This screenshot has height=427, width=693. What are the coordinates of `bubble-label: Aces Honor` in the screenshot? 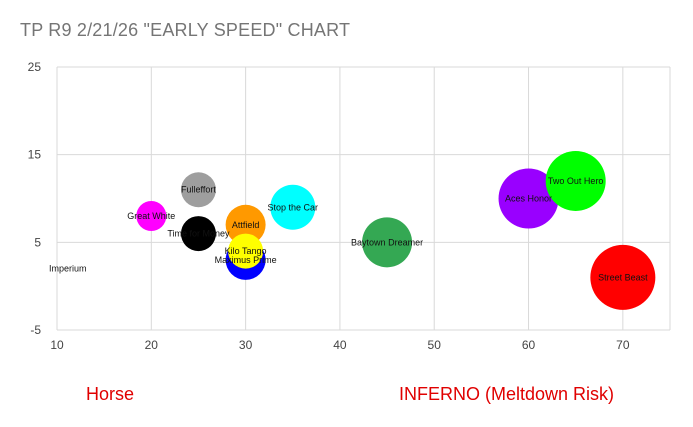 It's located at (528, 199).